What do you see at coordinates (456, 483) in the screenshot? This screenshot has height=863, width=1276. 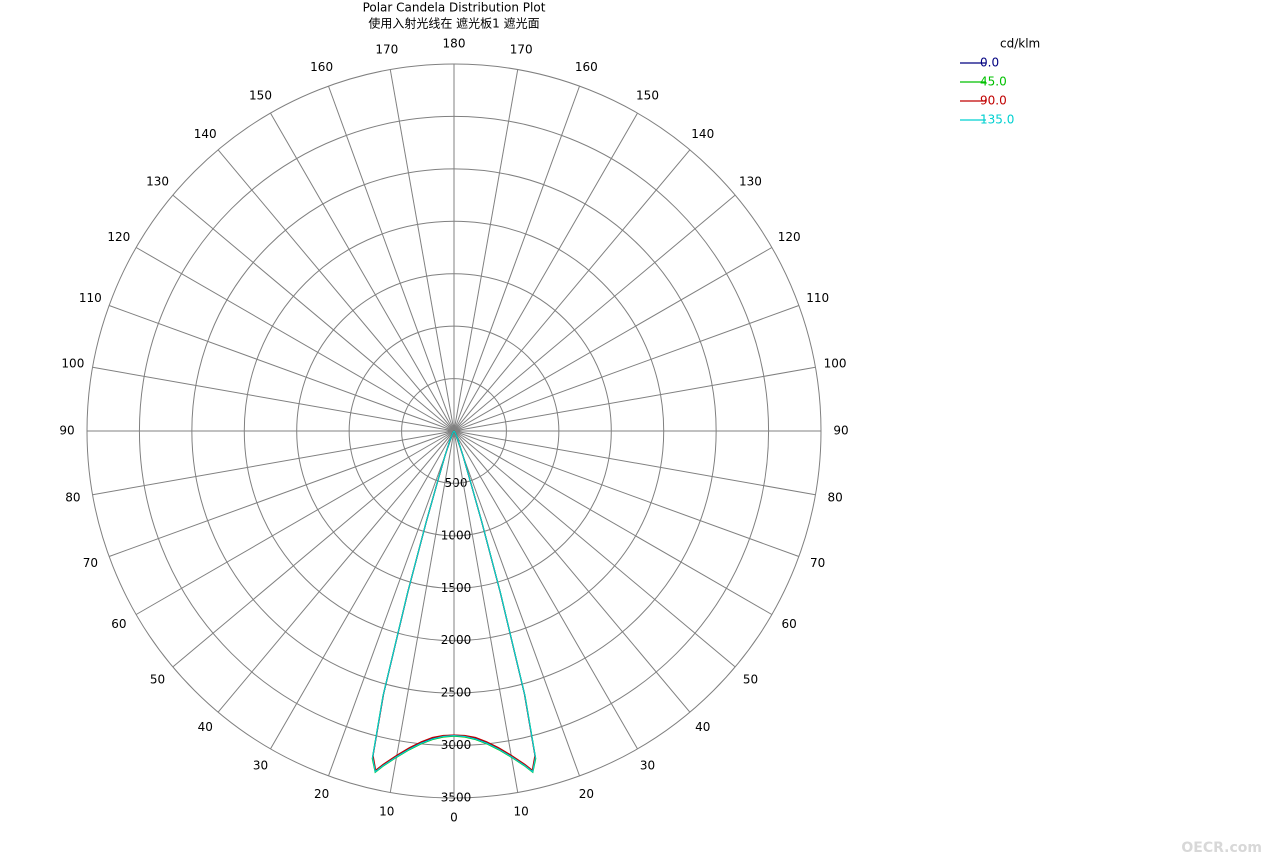 I see `radial-tick-label: 500` at bounding box center [456, 483].